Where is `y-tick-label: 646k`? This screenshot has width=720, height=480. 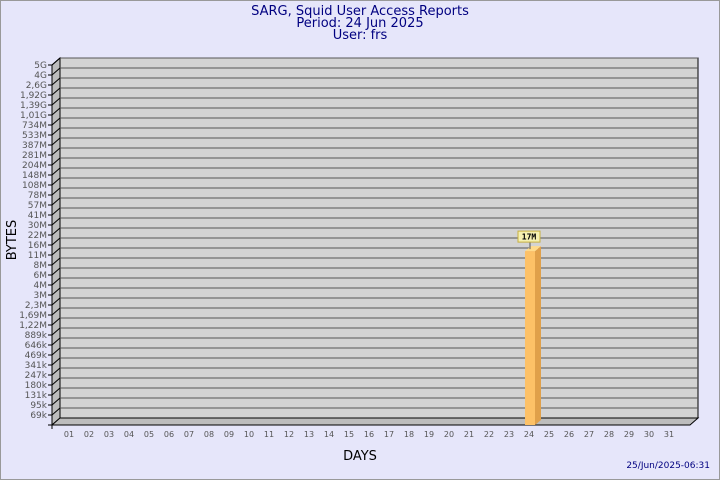
y-tick-label: 646k is located at coordinates (36, 346).